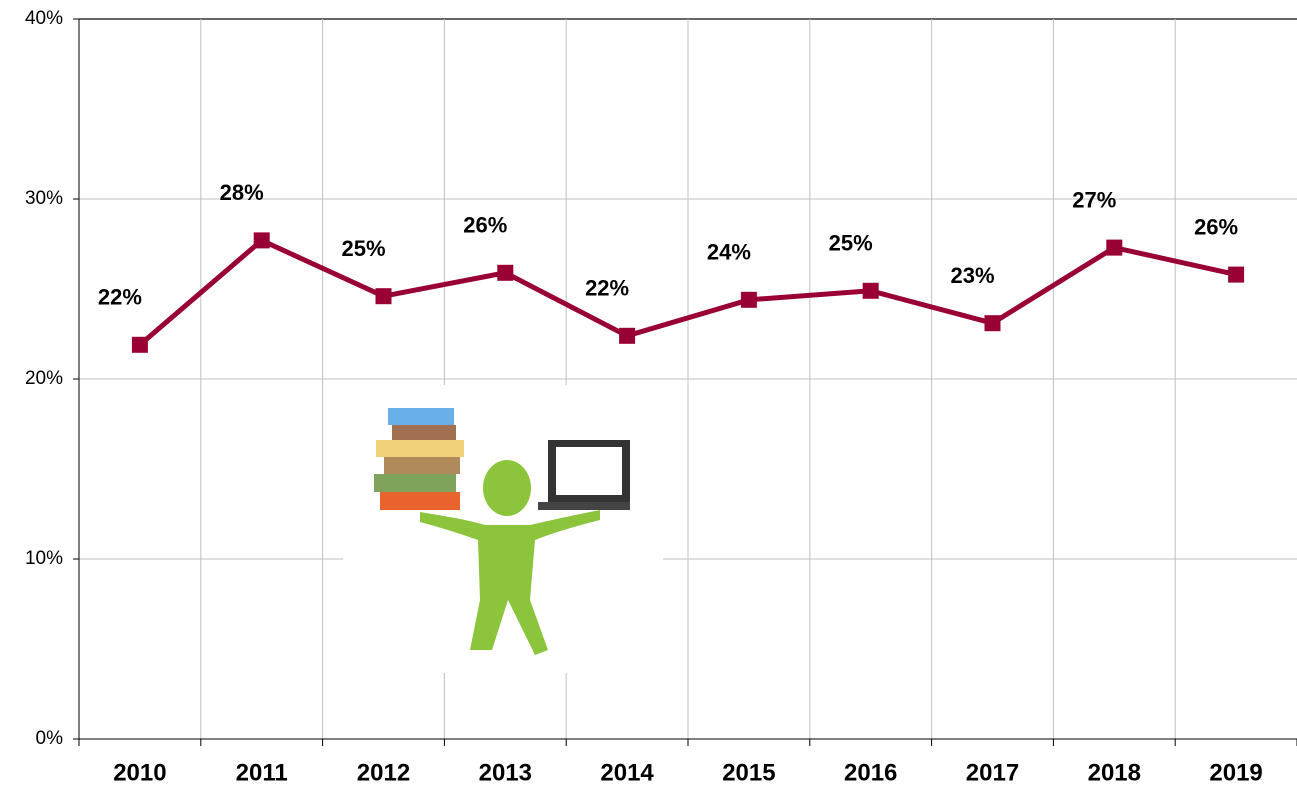 This screenshot has height=789, width=1297. Describe the element at coordinates (44, 198) in the screenshot. I see `y-tick-label: 30%` at that location.